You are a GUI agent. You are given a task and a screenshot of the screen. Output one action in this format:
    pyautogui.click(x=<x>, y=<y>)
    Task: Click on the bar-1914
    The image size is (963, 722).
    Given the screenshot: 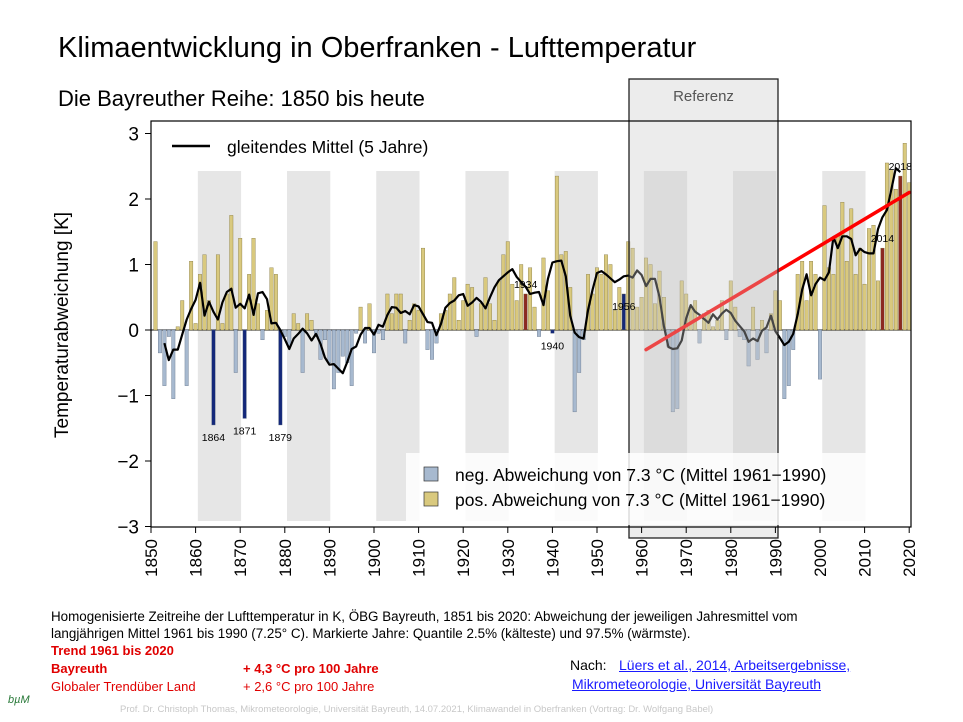 What is the action you would take?
    pyautogui.click(x=436, y=336)
    